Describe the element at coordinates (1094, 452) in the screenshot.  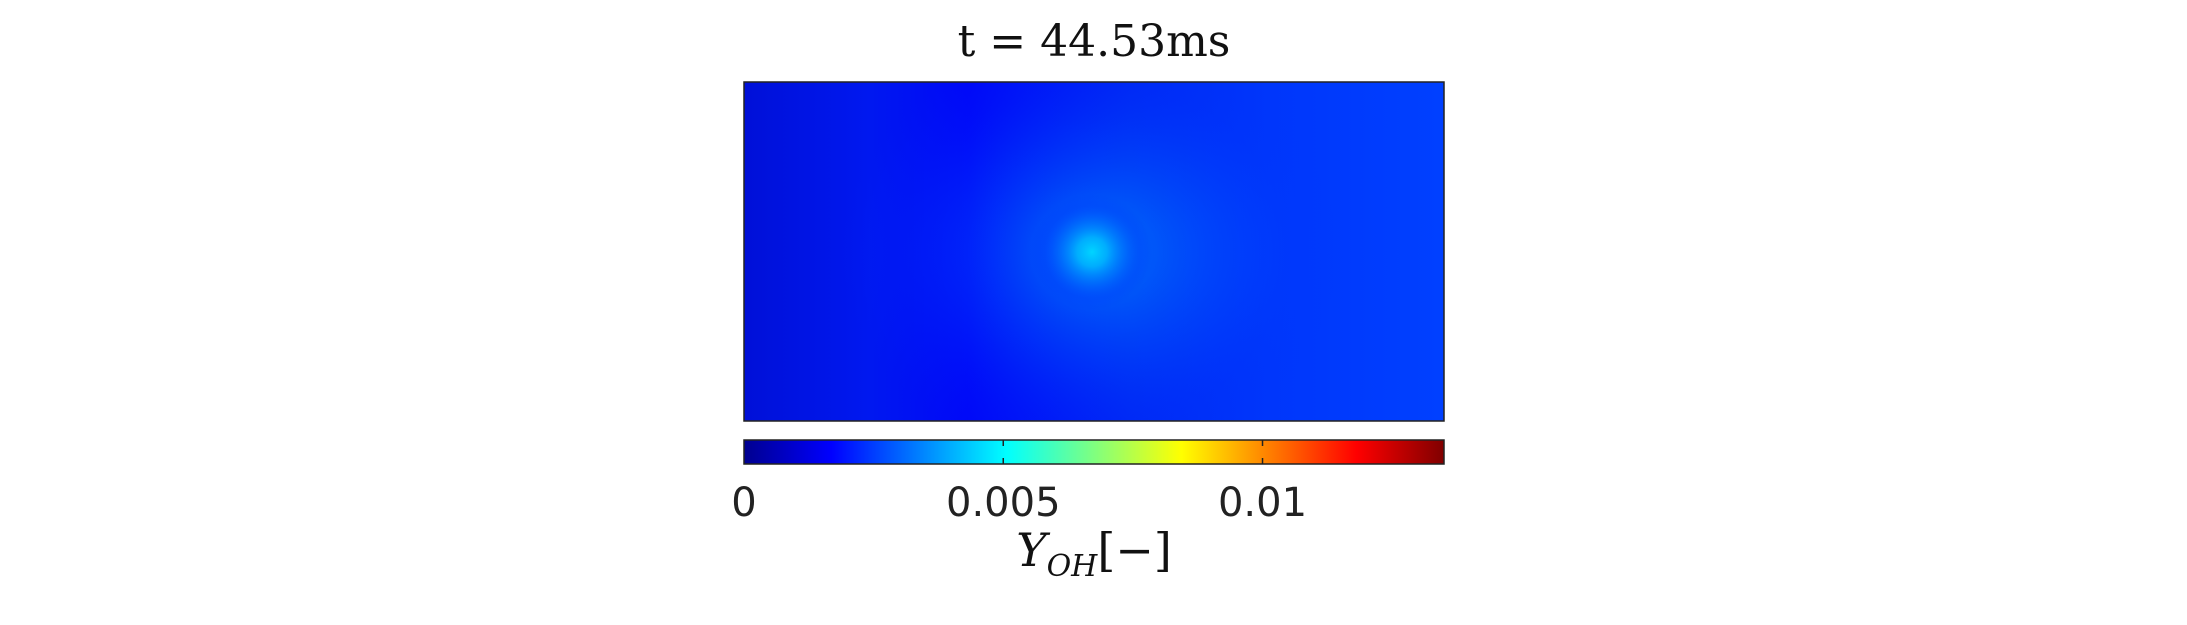
I see `colorbar-gradient` at that location.